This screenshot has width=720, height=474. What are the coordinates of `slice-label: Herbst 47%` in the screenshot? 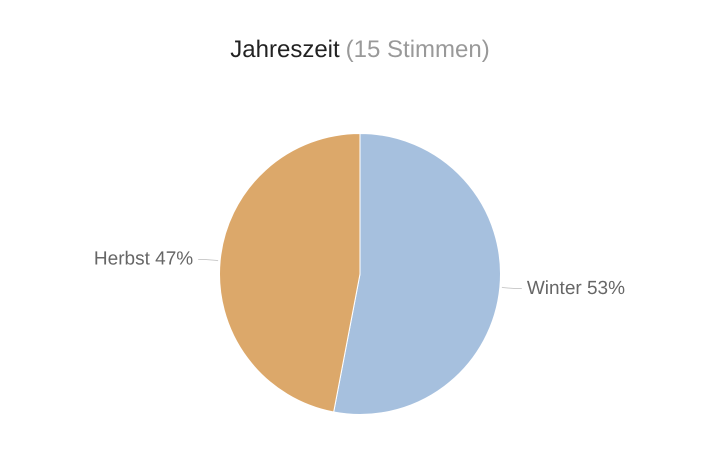 It's located at (144, 259).